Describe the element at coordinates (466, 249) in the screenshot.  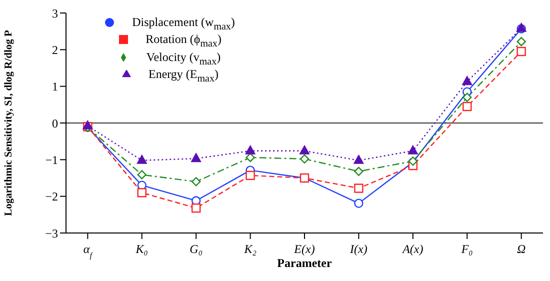
I see `x-tick-label: F₀` at that location.